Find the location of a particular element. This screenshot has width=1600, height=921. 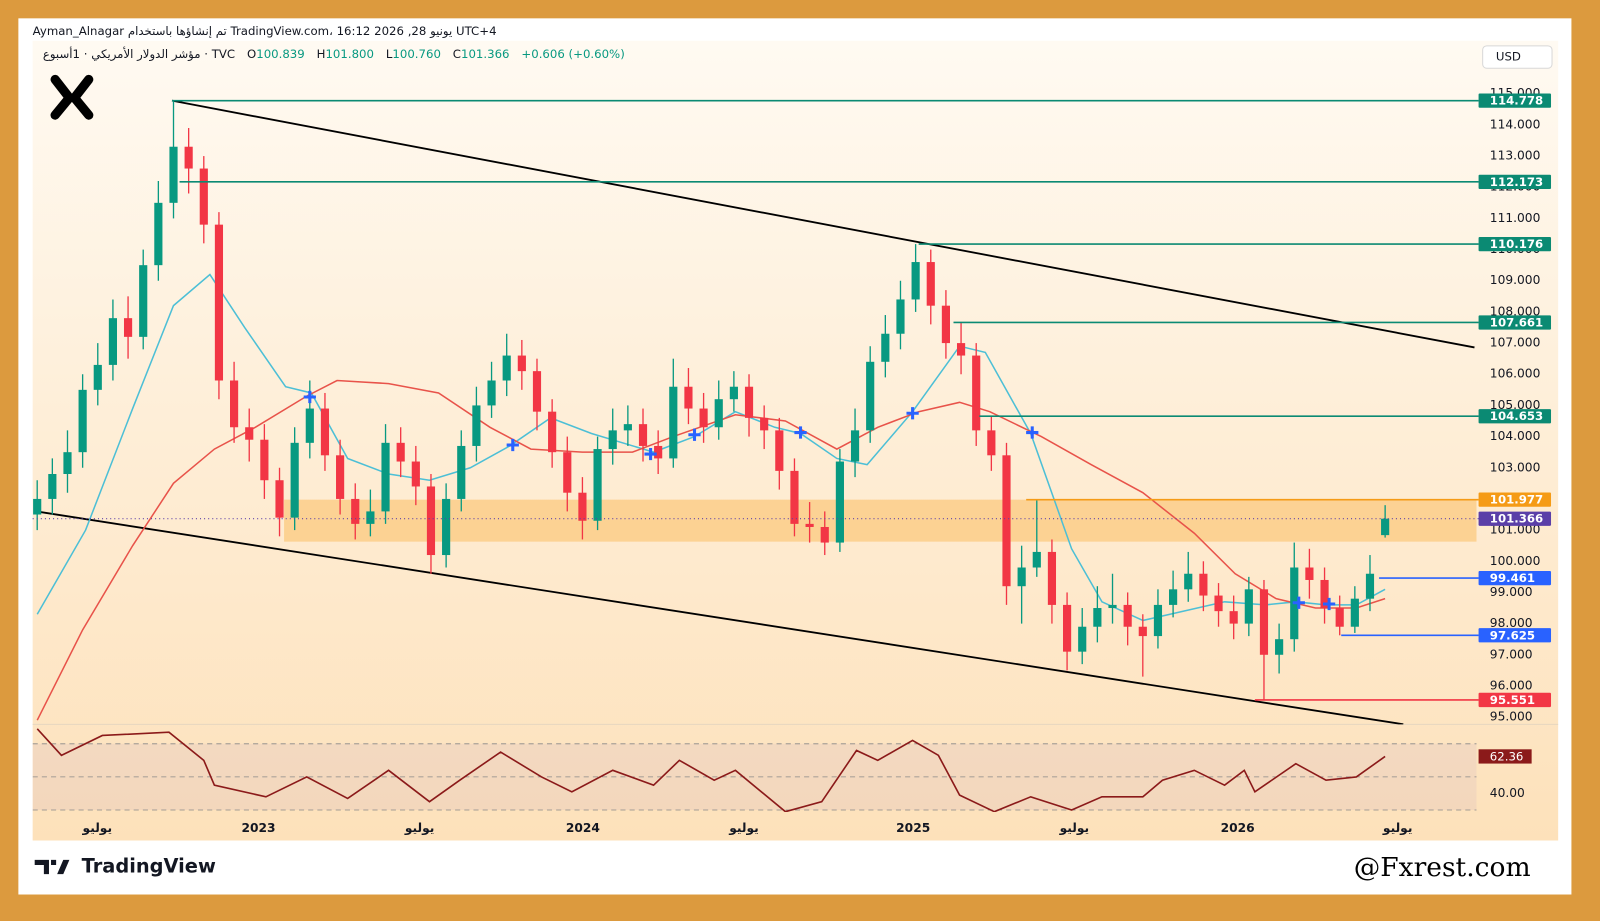

y-tick-label: 105.000 is located at coordinates (1515, 405).